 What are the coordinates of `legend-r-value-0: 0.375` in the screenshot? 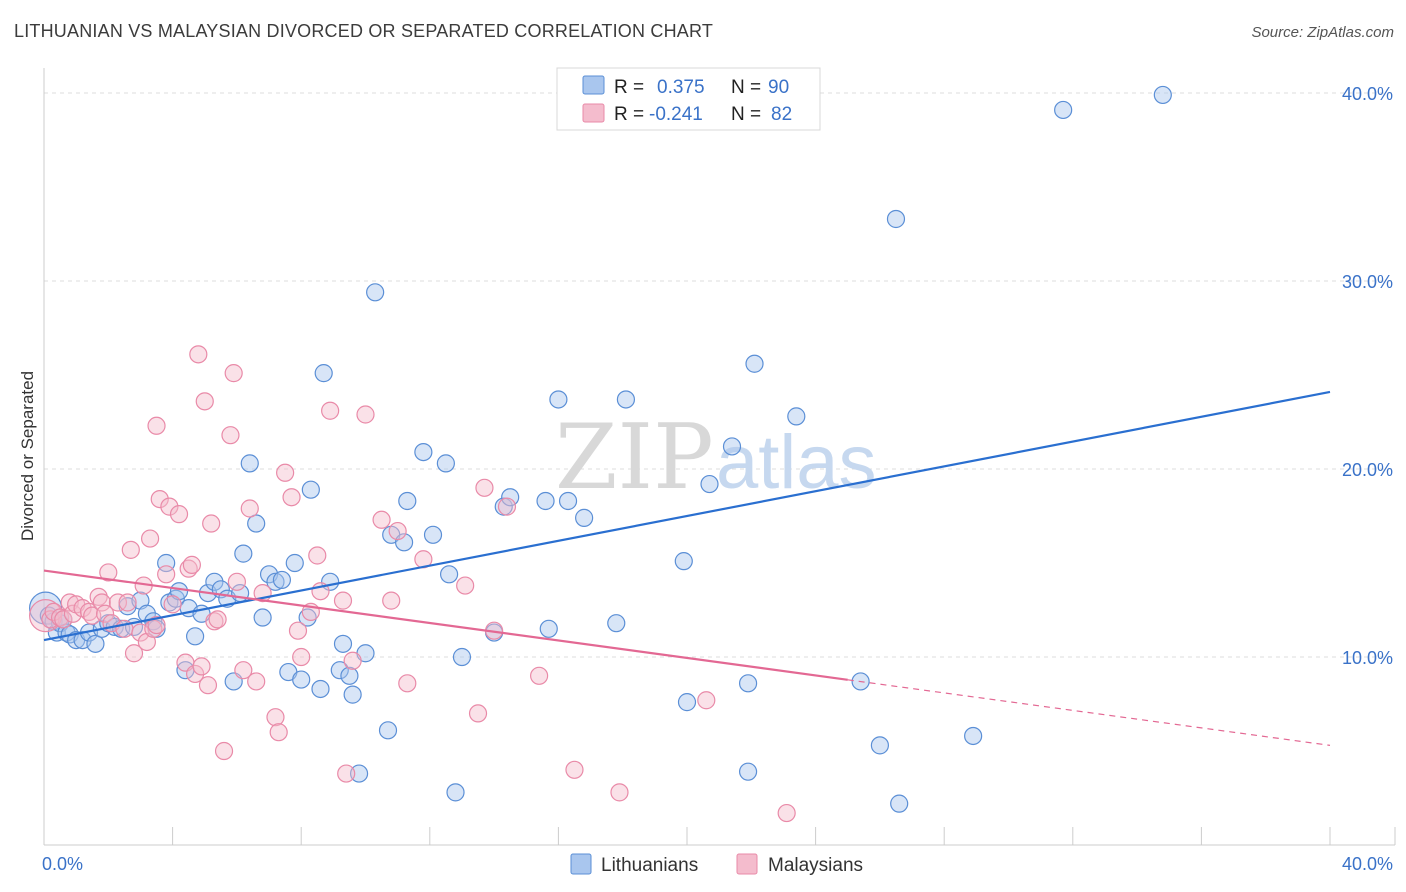 It's located at (681, 87).